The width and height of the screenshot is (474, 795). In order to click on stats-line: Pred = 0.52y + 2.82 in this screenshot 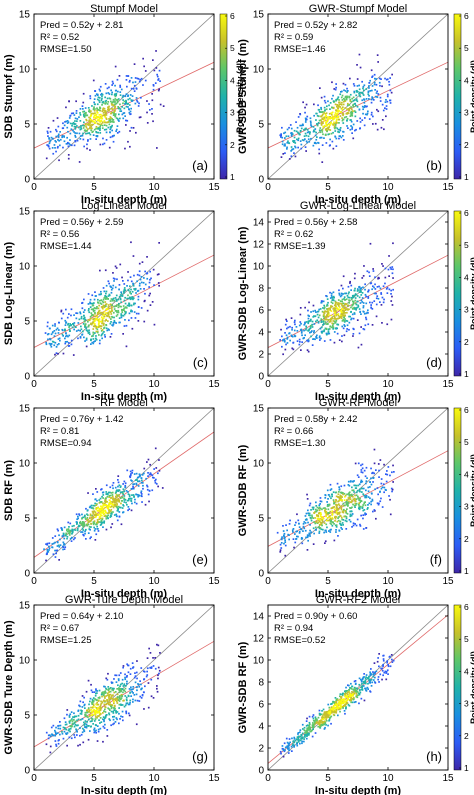, I will do `click(315, 25)`.